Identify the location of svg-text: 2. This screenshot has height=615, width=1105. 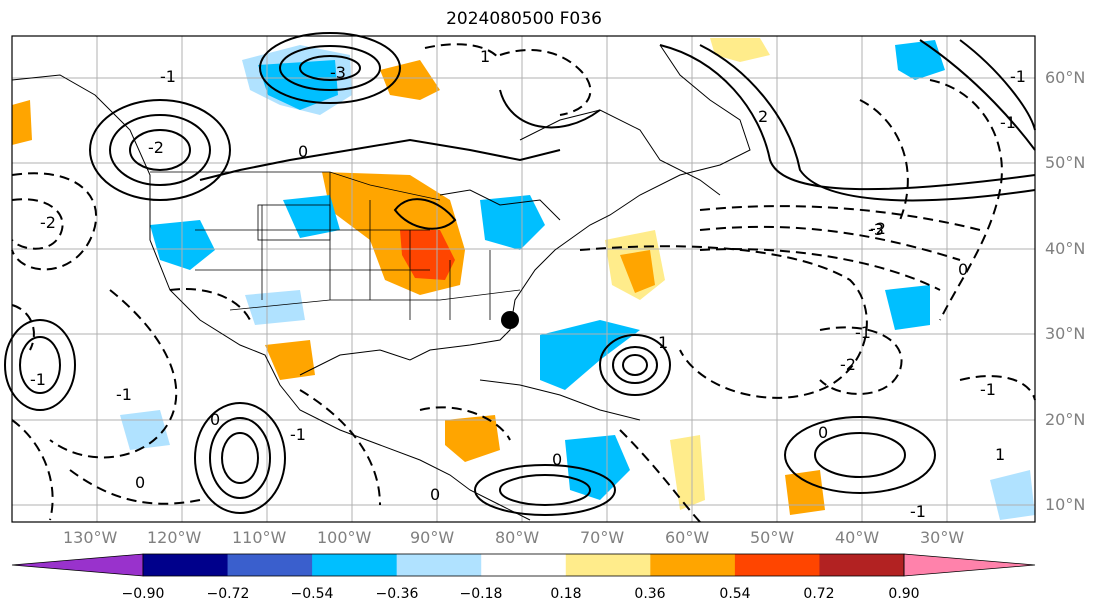
(763, 116).